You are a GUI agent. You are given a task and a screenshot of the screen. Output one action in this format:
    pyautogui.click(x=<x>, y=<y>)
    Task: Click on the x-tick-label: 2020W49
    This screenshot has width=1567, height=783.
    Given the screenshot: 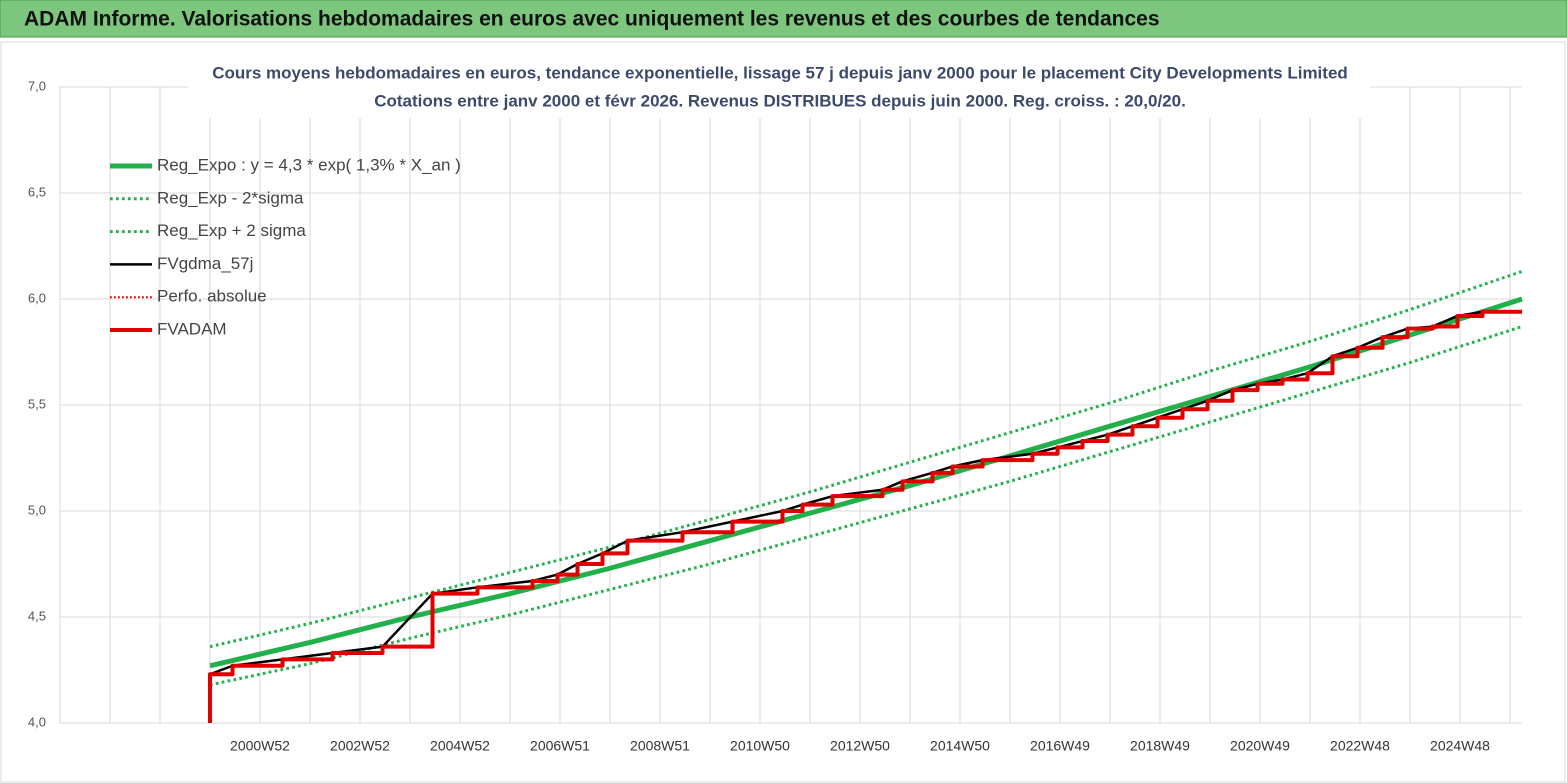 What is the action you would take?
    pyautogui.click(x=1260, y=746)
    